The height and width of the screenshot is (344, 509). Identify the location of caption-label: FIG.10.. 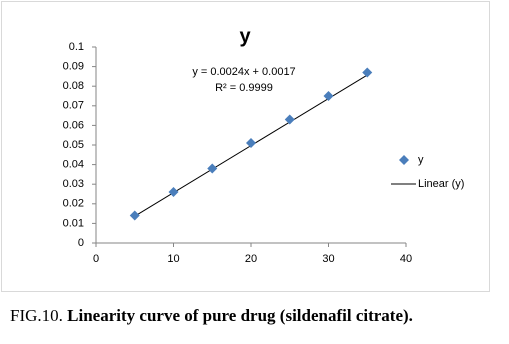
(36, 315).